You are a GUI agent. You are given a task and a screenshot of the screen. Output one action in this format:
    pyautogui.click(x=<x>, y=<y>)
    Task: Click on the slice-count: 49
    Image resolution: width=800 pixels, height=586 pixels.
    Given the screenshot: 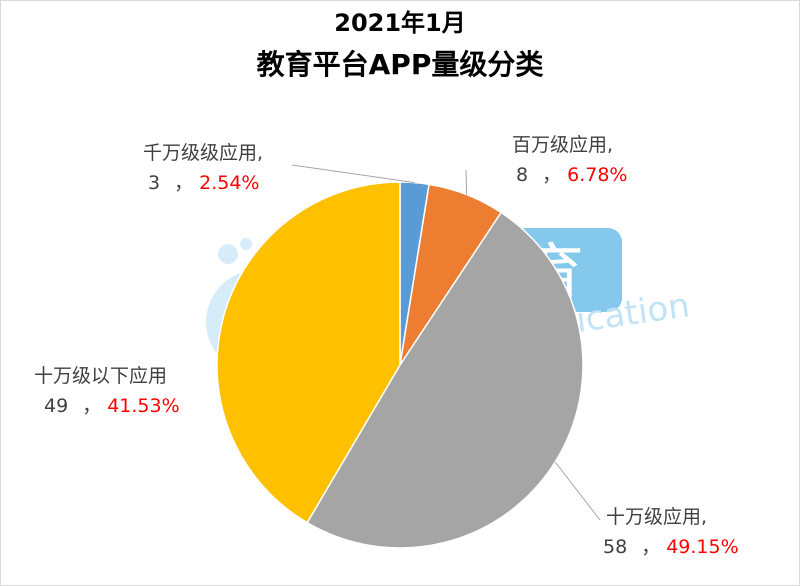 What is the action you would take?
    pyautogui.click(x=56, y=406)
    